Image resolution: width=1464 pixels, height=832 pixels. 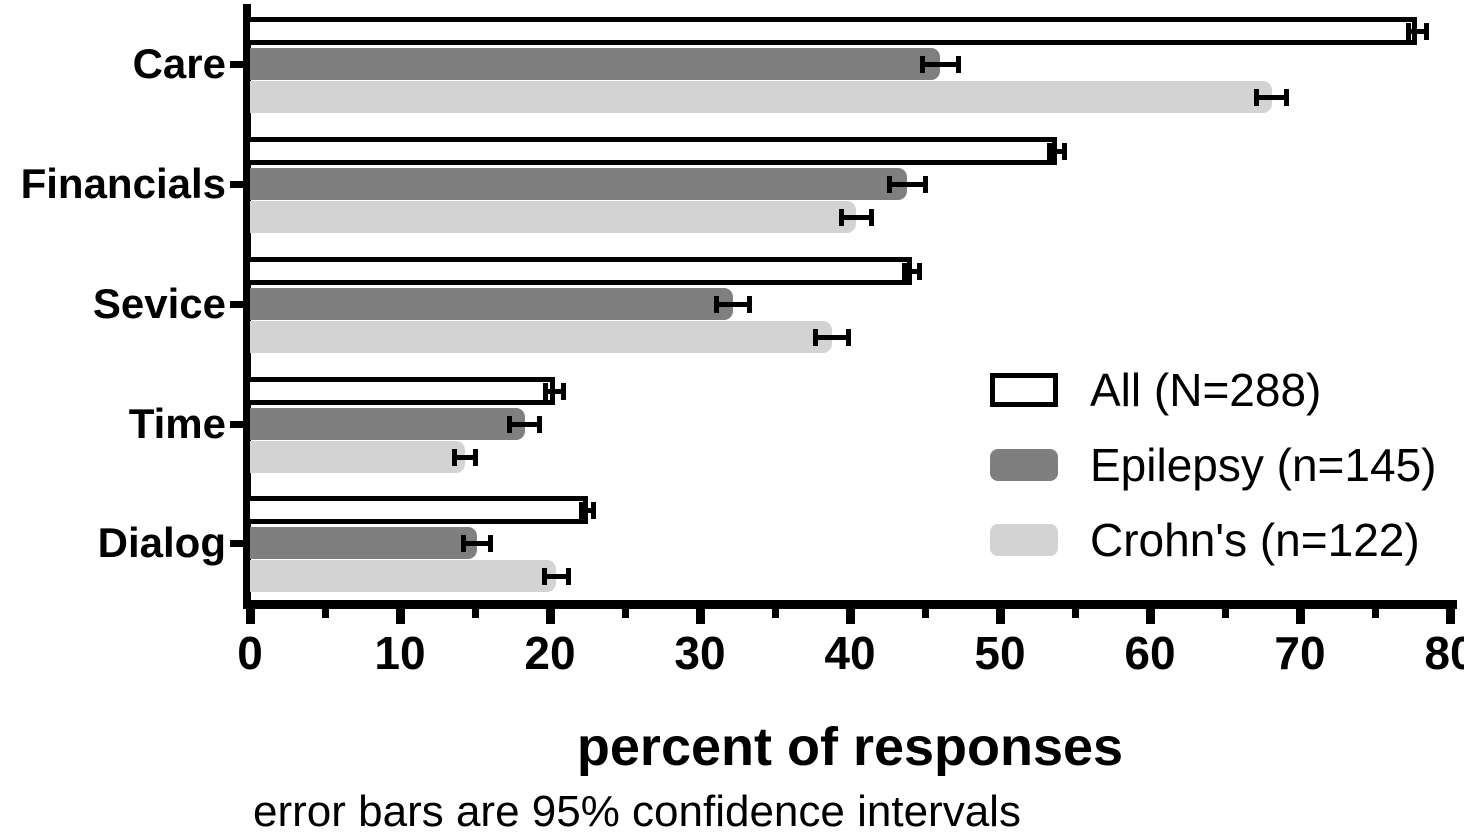 I want to click on legend-swatch-all, so click(x=1024, y=389).